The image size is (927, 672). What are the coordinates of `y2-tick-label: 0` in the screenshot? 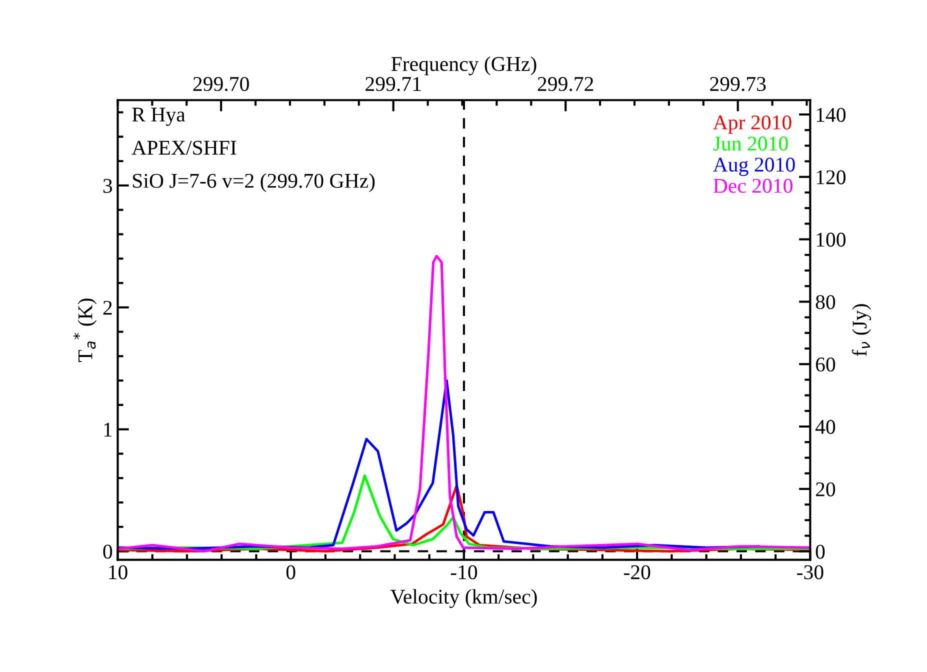 It's located at (820, 551).